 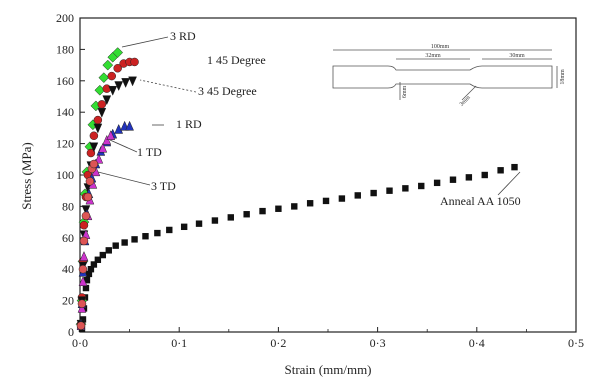 I want to click on dim-label-grip: 30mm, so click(x=517, y=56).